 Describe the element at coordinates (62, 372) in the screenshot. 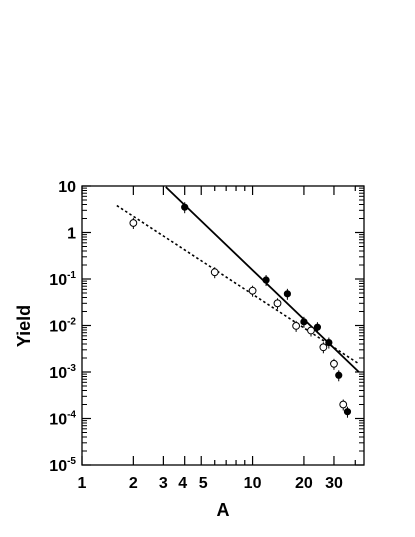

I see `y-tick-label: 10⁻³` at that location.